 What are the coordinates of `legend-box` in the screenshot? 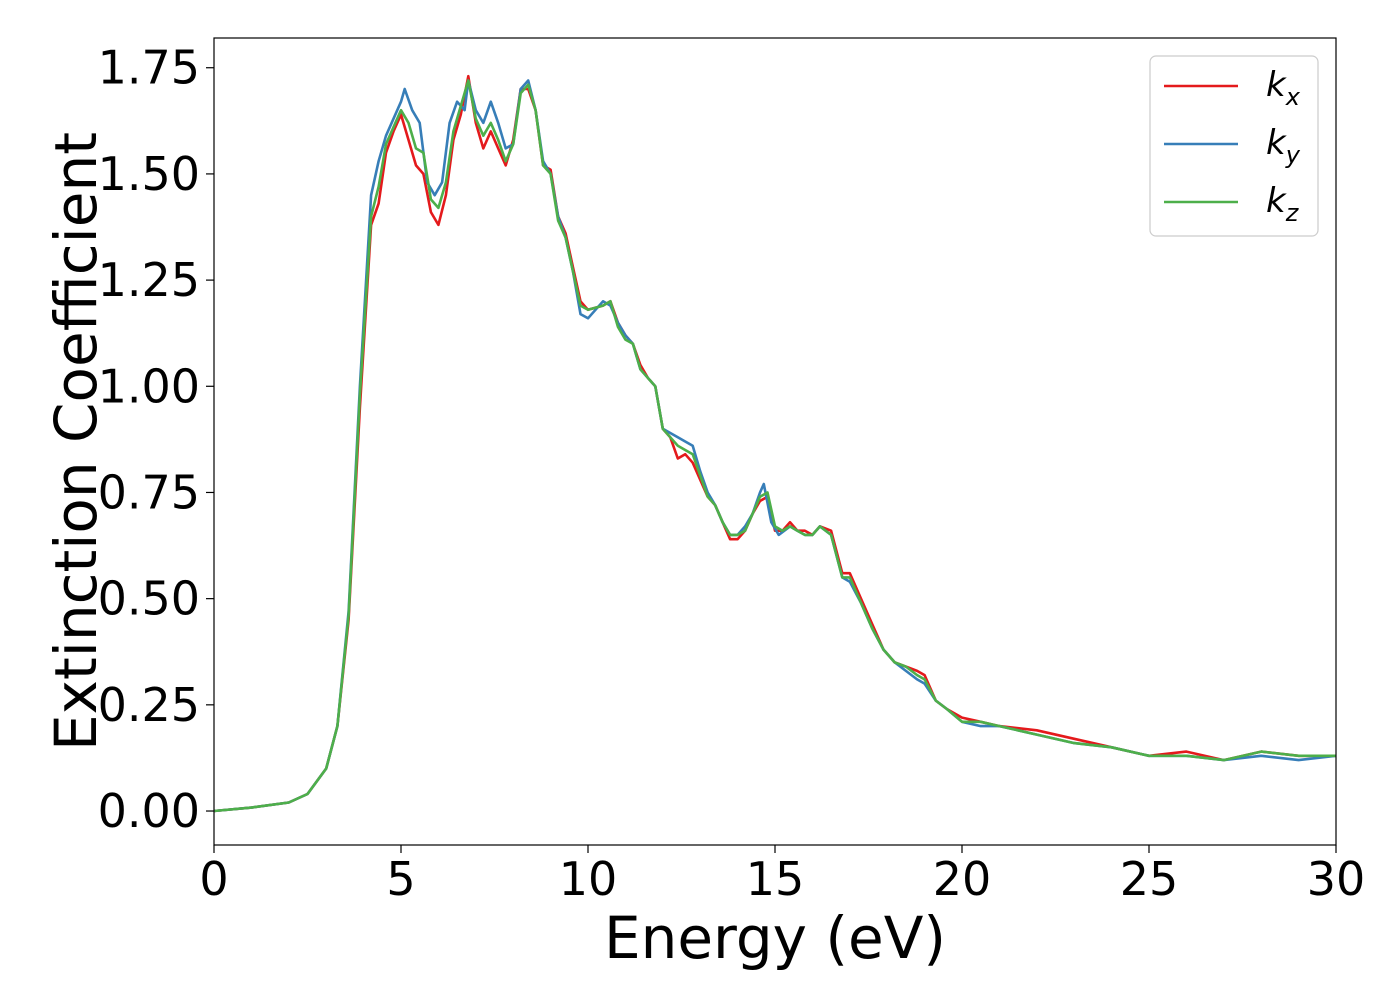 It's located at (1234, 146).